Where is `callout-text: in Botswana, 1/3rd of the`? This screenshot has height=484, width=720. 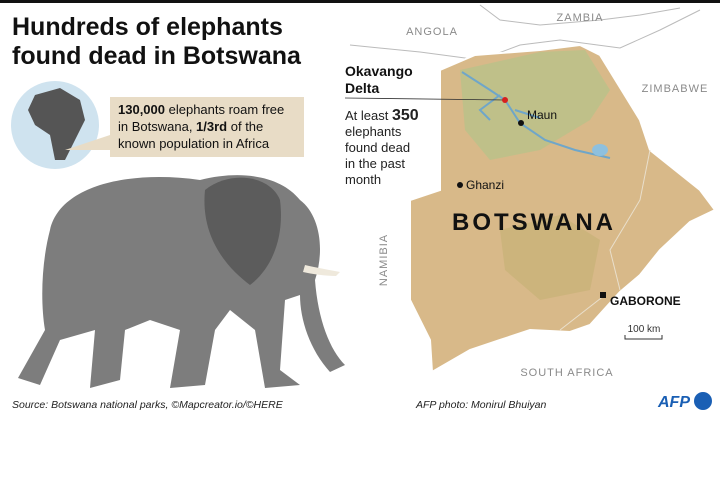
callout-text: in Botswana, 1/3rd of the is located at coordinates (190, 126).